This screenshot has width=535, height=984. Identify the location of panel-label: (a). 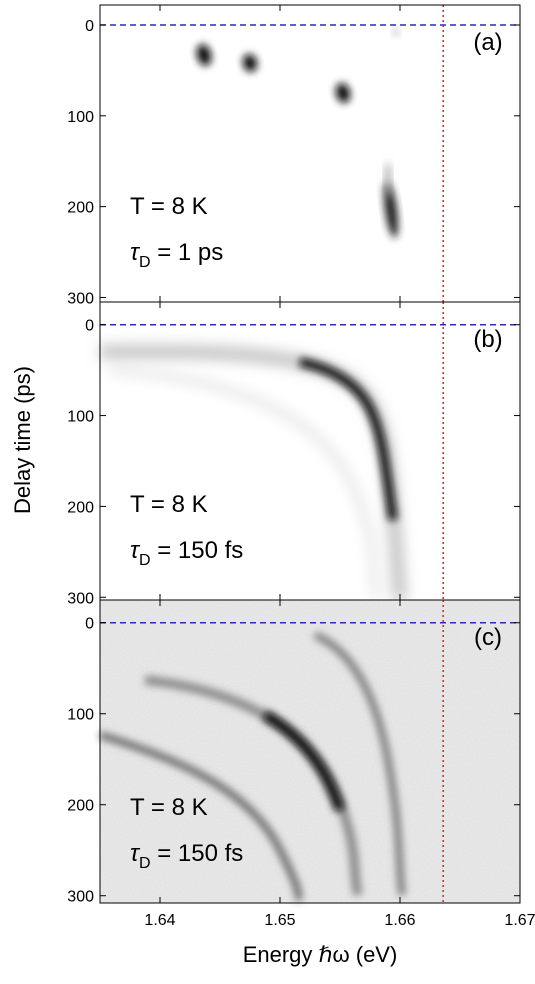
(487, 42).